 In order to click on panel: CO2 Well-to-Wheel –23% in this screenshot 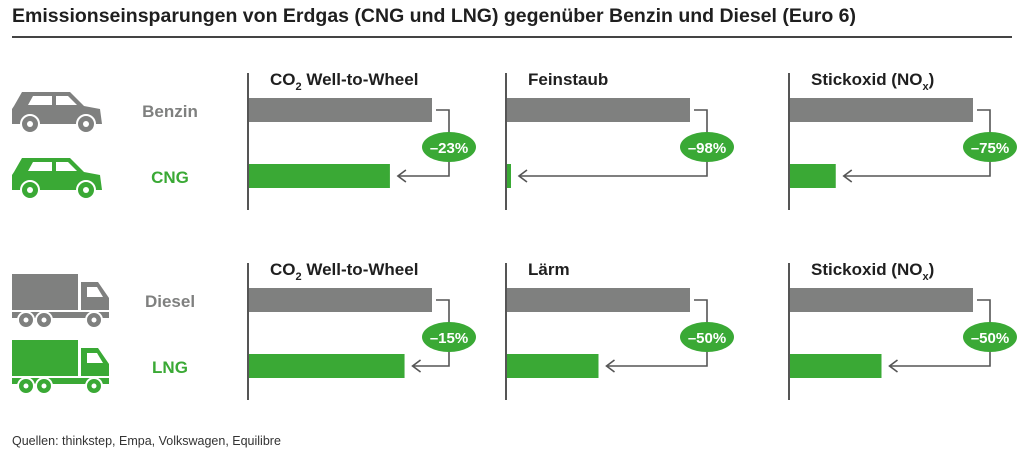, I will do `click(361, 140)`.